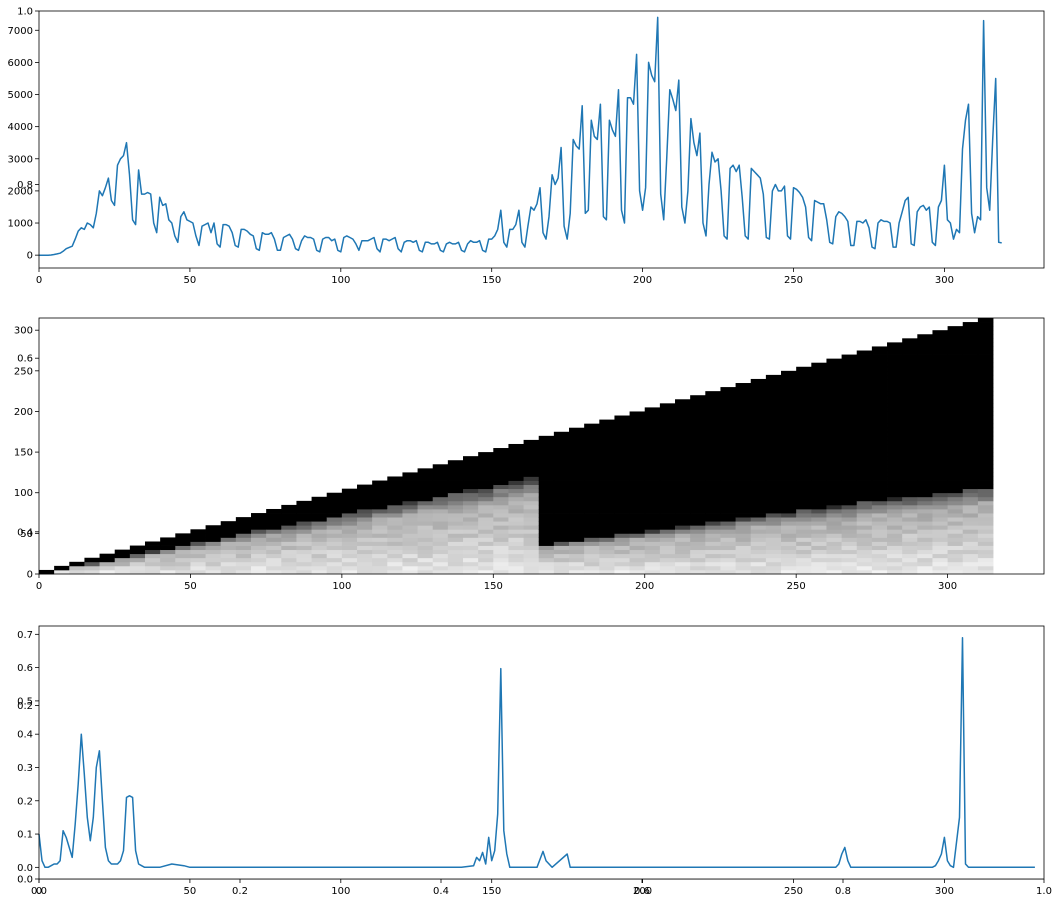  I want to click on x-tick-label: 300, so click(944, 280).